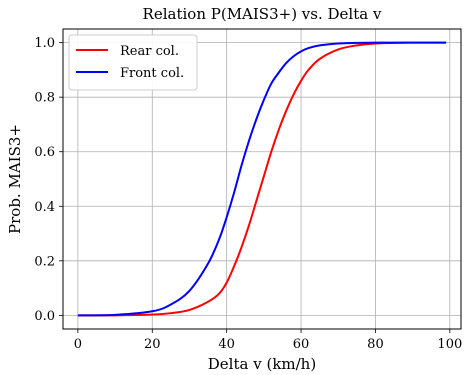  Describe the element at coordinates (262, 14) in the screenshot. I see `chart-title: Relation P(MAIS3+) vs. Delta v` at that location.